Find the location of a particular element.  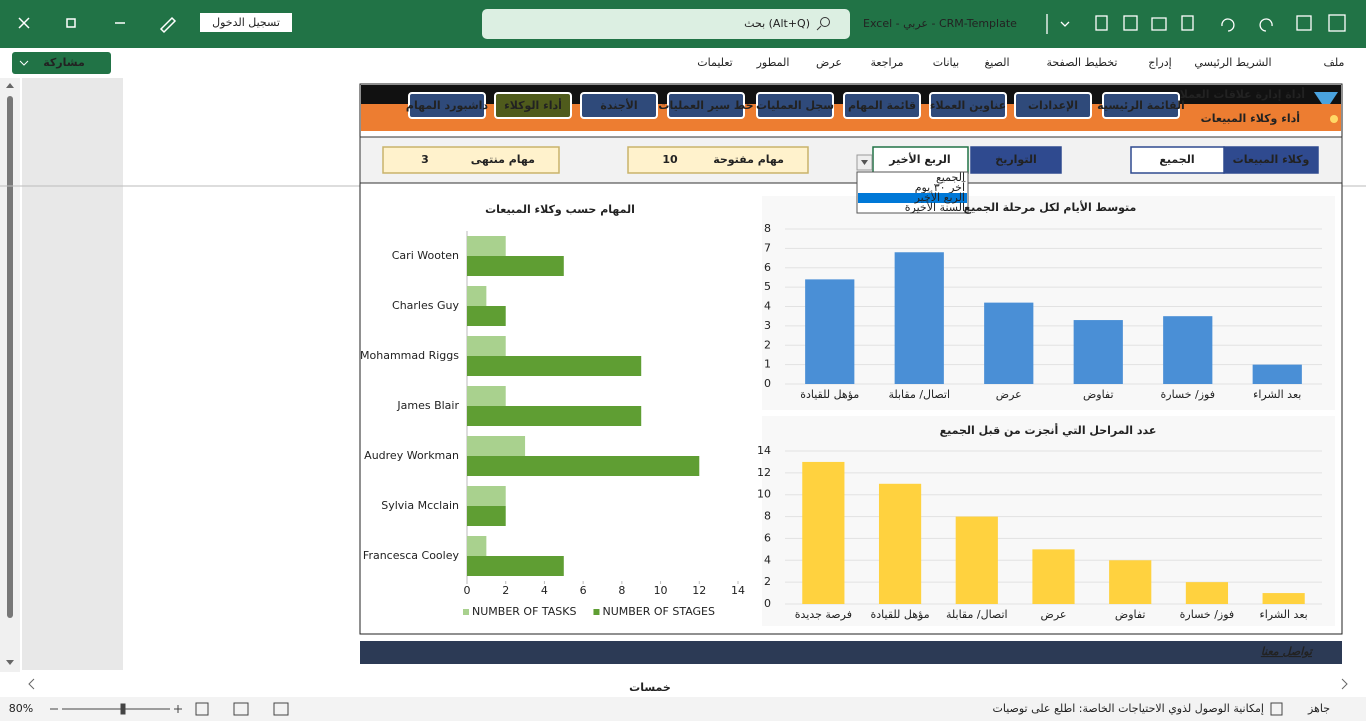

view-page-layout is located at coordinates (241, 709).